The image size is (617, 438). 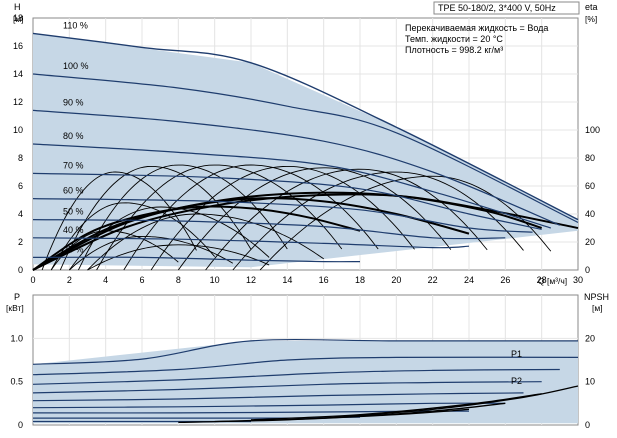 What do you see at coordinates (287, 280) in the screenshot?
I see `x-tick-label: 14` at bounding box center [287, 280].